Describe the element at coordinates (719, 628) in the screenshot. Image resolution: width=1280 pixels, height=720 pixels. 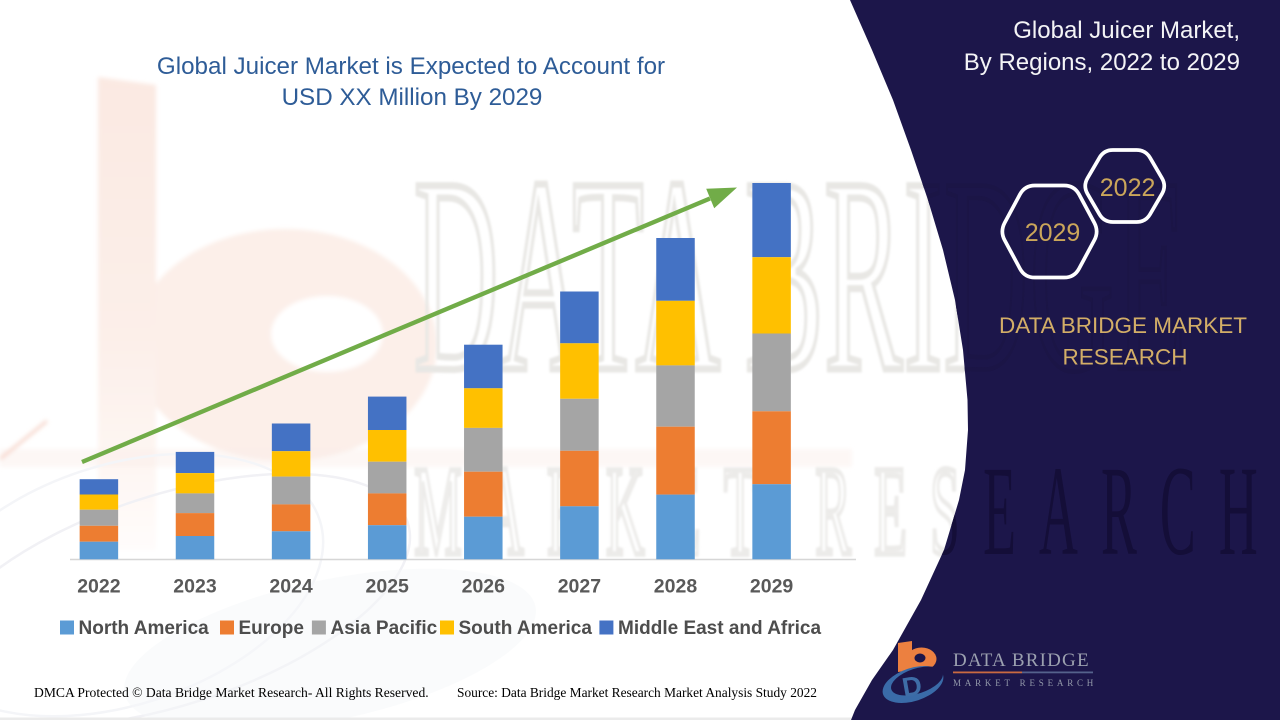
I see `svg-text: Middle East and Africa` at that location.